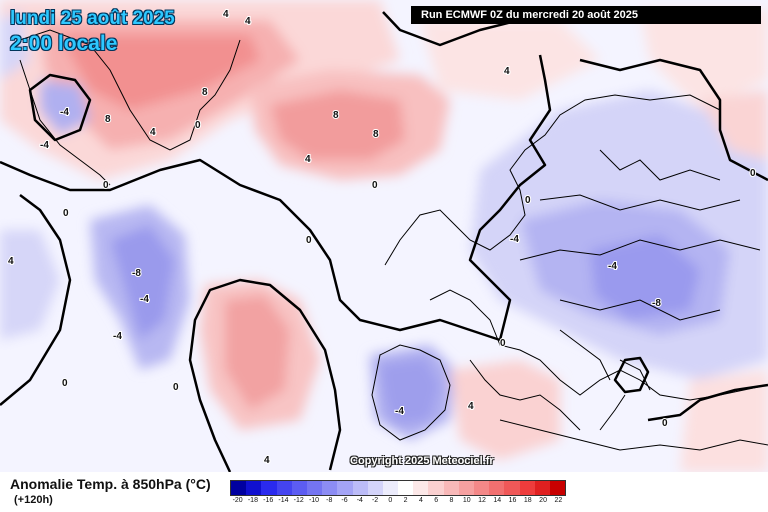 The image size is (768, 512). I want to click on legend-tick: 4, so click(420, 500).